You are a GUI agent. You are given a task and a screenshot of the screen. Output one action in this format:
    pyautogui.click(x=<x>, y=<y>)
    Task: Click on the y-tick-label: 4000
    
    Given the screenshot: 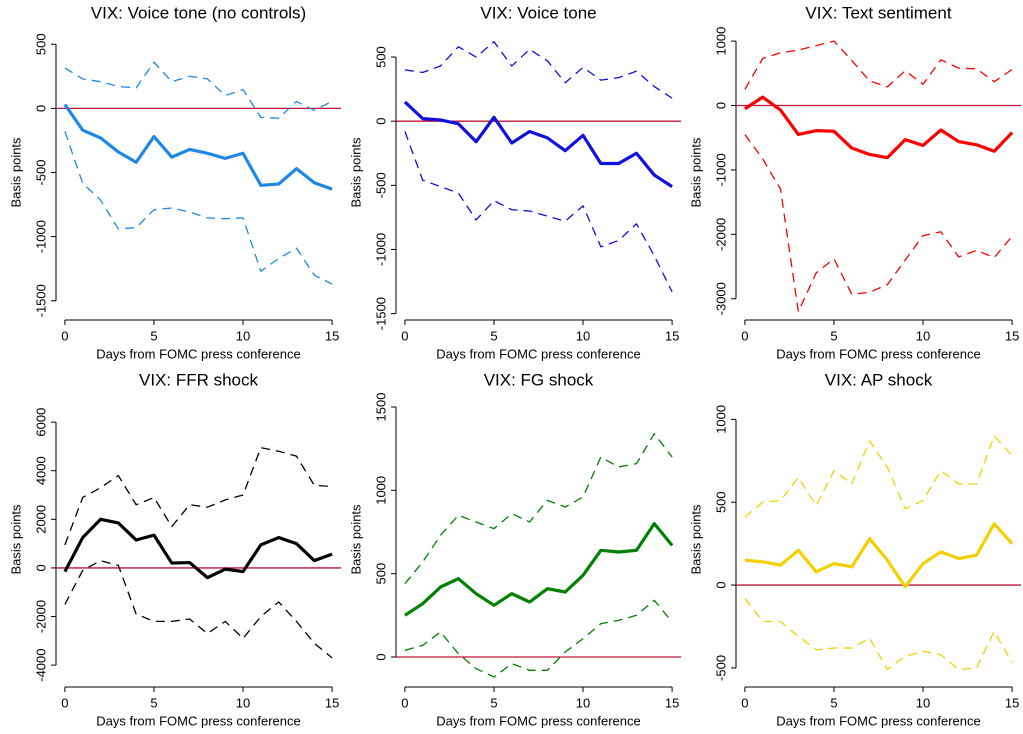 What is the action you would take?
    pyautogui.click(x=40, y=470)
    